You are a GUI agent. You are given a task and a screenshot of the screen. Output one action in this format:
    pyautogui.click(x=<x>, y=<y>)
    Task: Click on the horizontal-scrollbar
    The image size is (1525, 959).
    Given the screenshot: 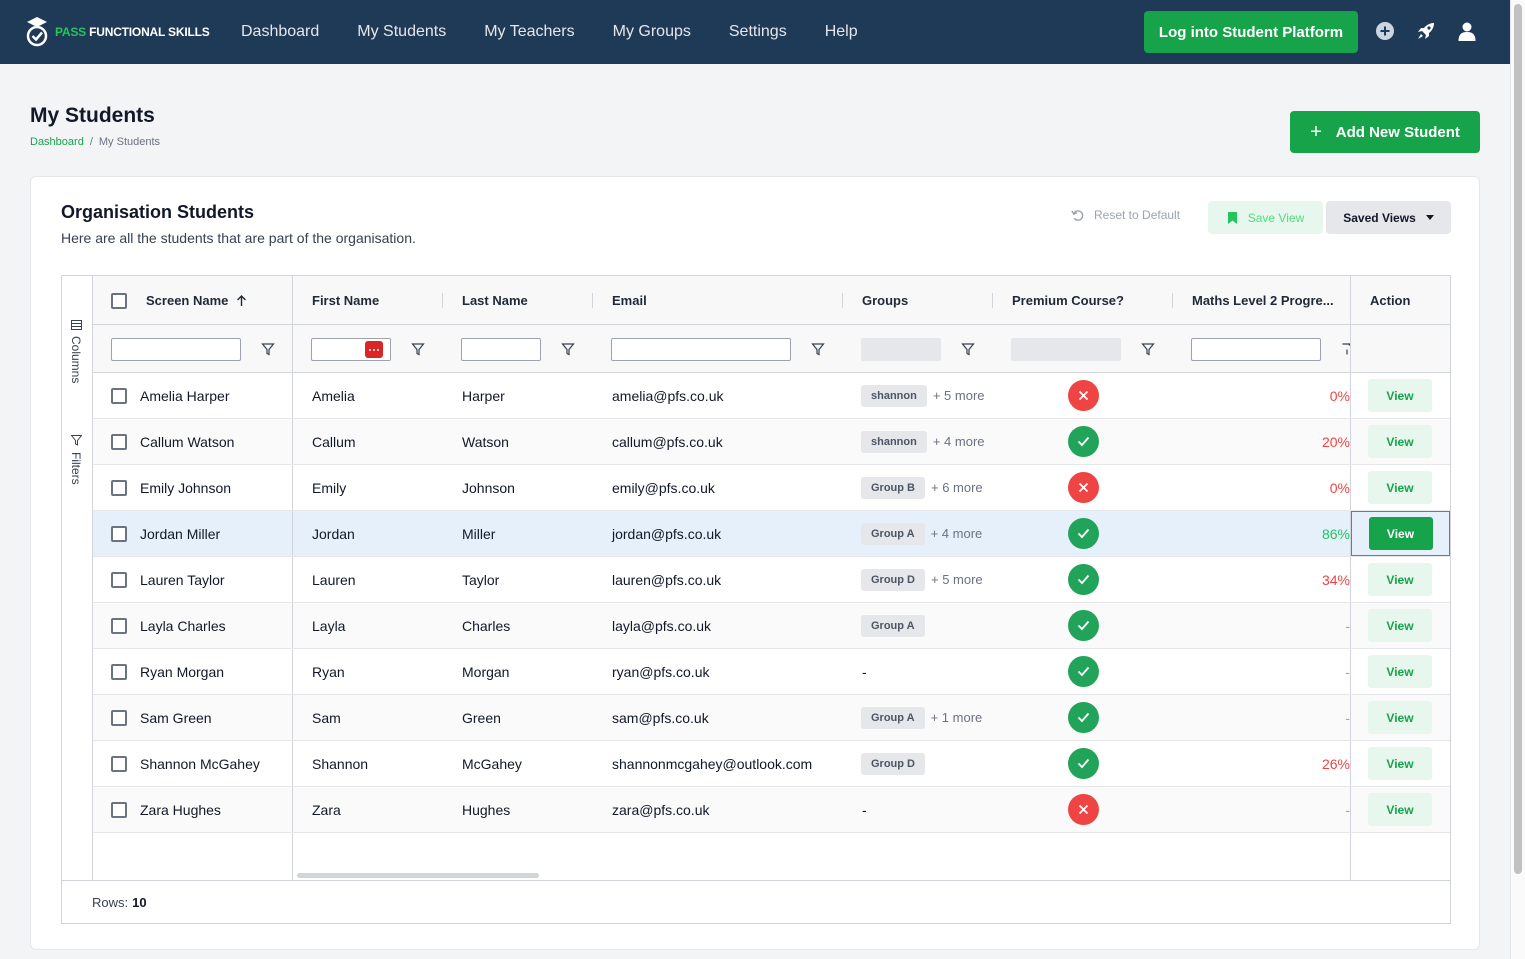 What is the action you would take?
    pyautogui.click(x=872, y=876)
    